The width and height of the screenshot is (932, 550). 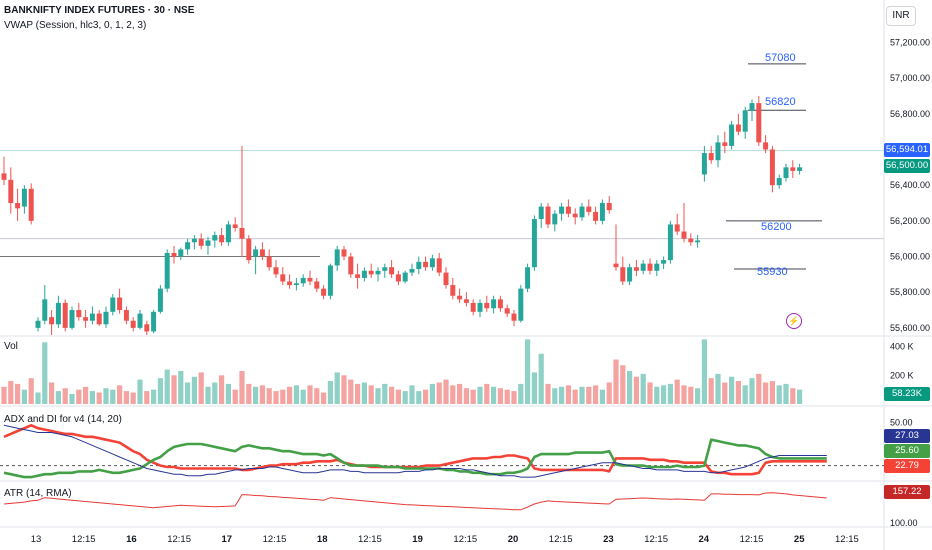 I want to click on di-minus-badge: 22.79, so click(x=907, y=466).